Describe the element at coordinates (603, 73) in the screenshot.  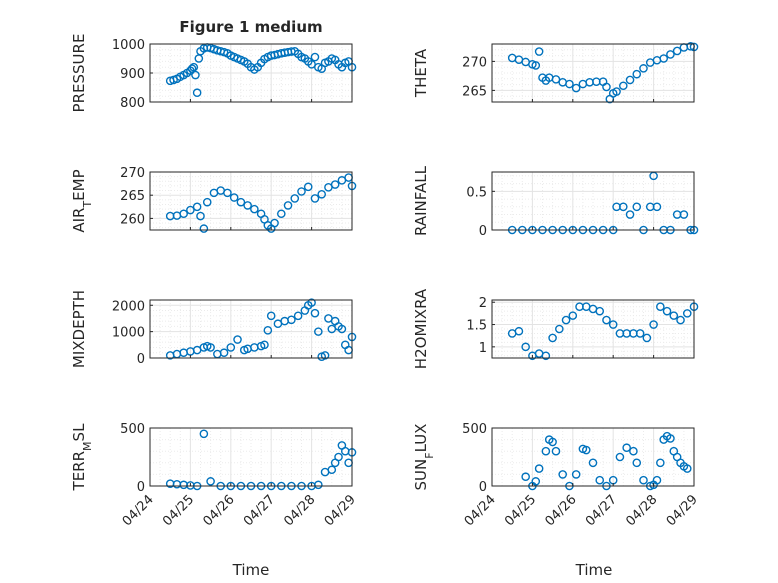
I see `series-theta` at that location.